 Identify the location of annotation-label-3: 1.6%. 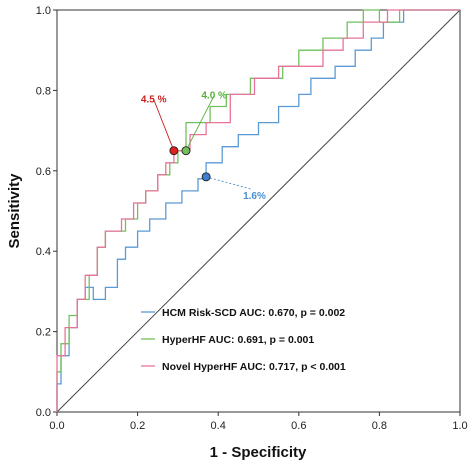
(254, 196).